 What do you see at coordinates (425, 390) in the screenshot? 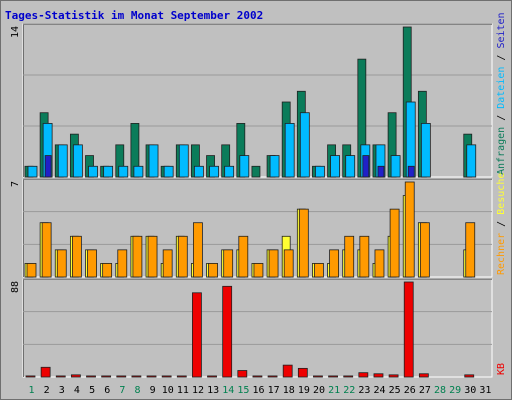
I see `x-tick-27: 27` at bounding box center [425, 390].